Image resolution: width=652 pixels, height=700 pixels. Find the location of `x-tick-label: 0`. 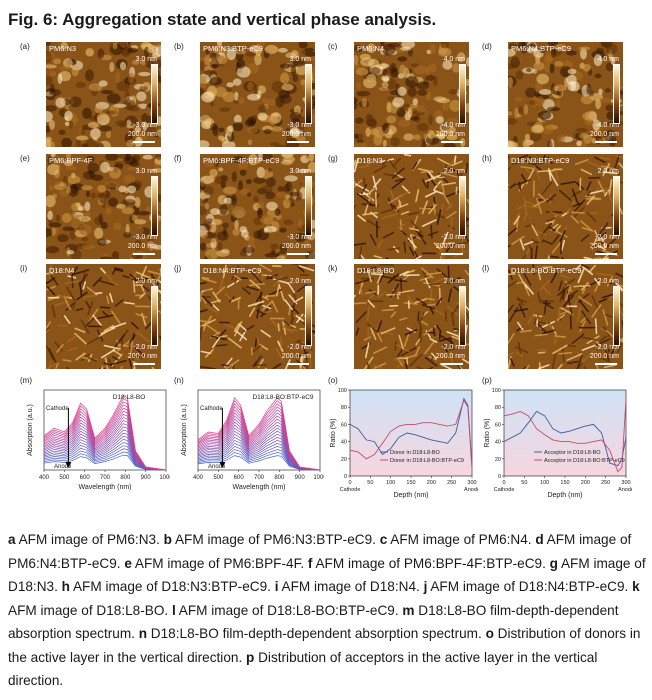

x-tick-label: 0 is located at coordinates (503, 483).